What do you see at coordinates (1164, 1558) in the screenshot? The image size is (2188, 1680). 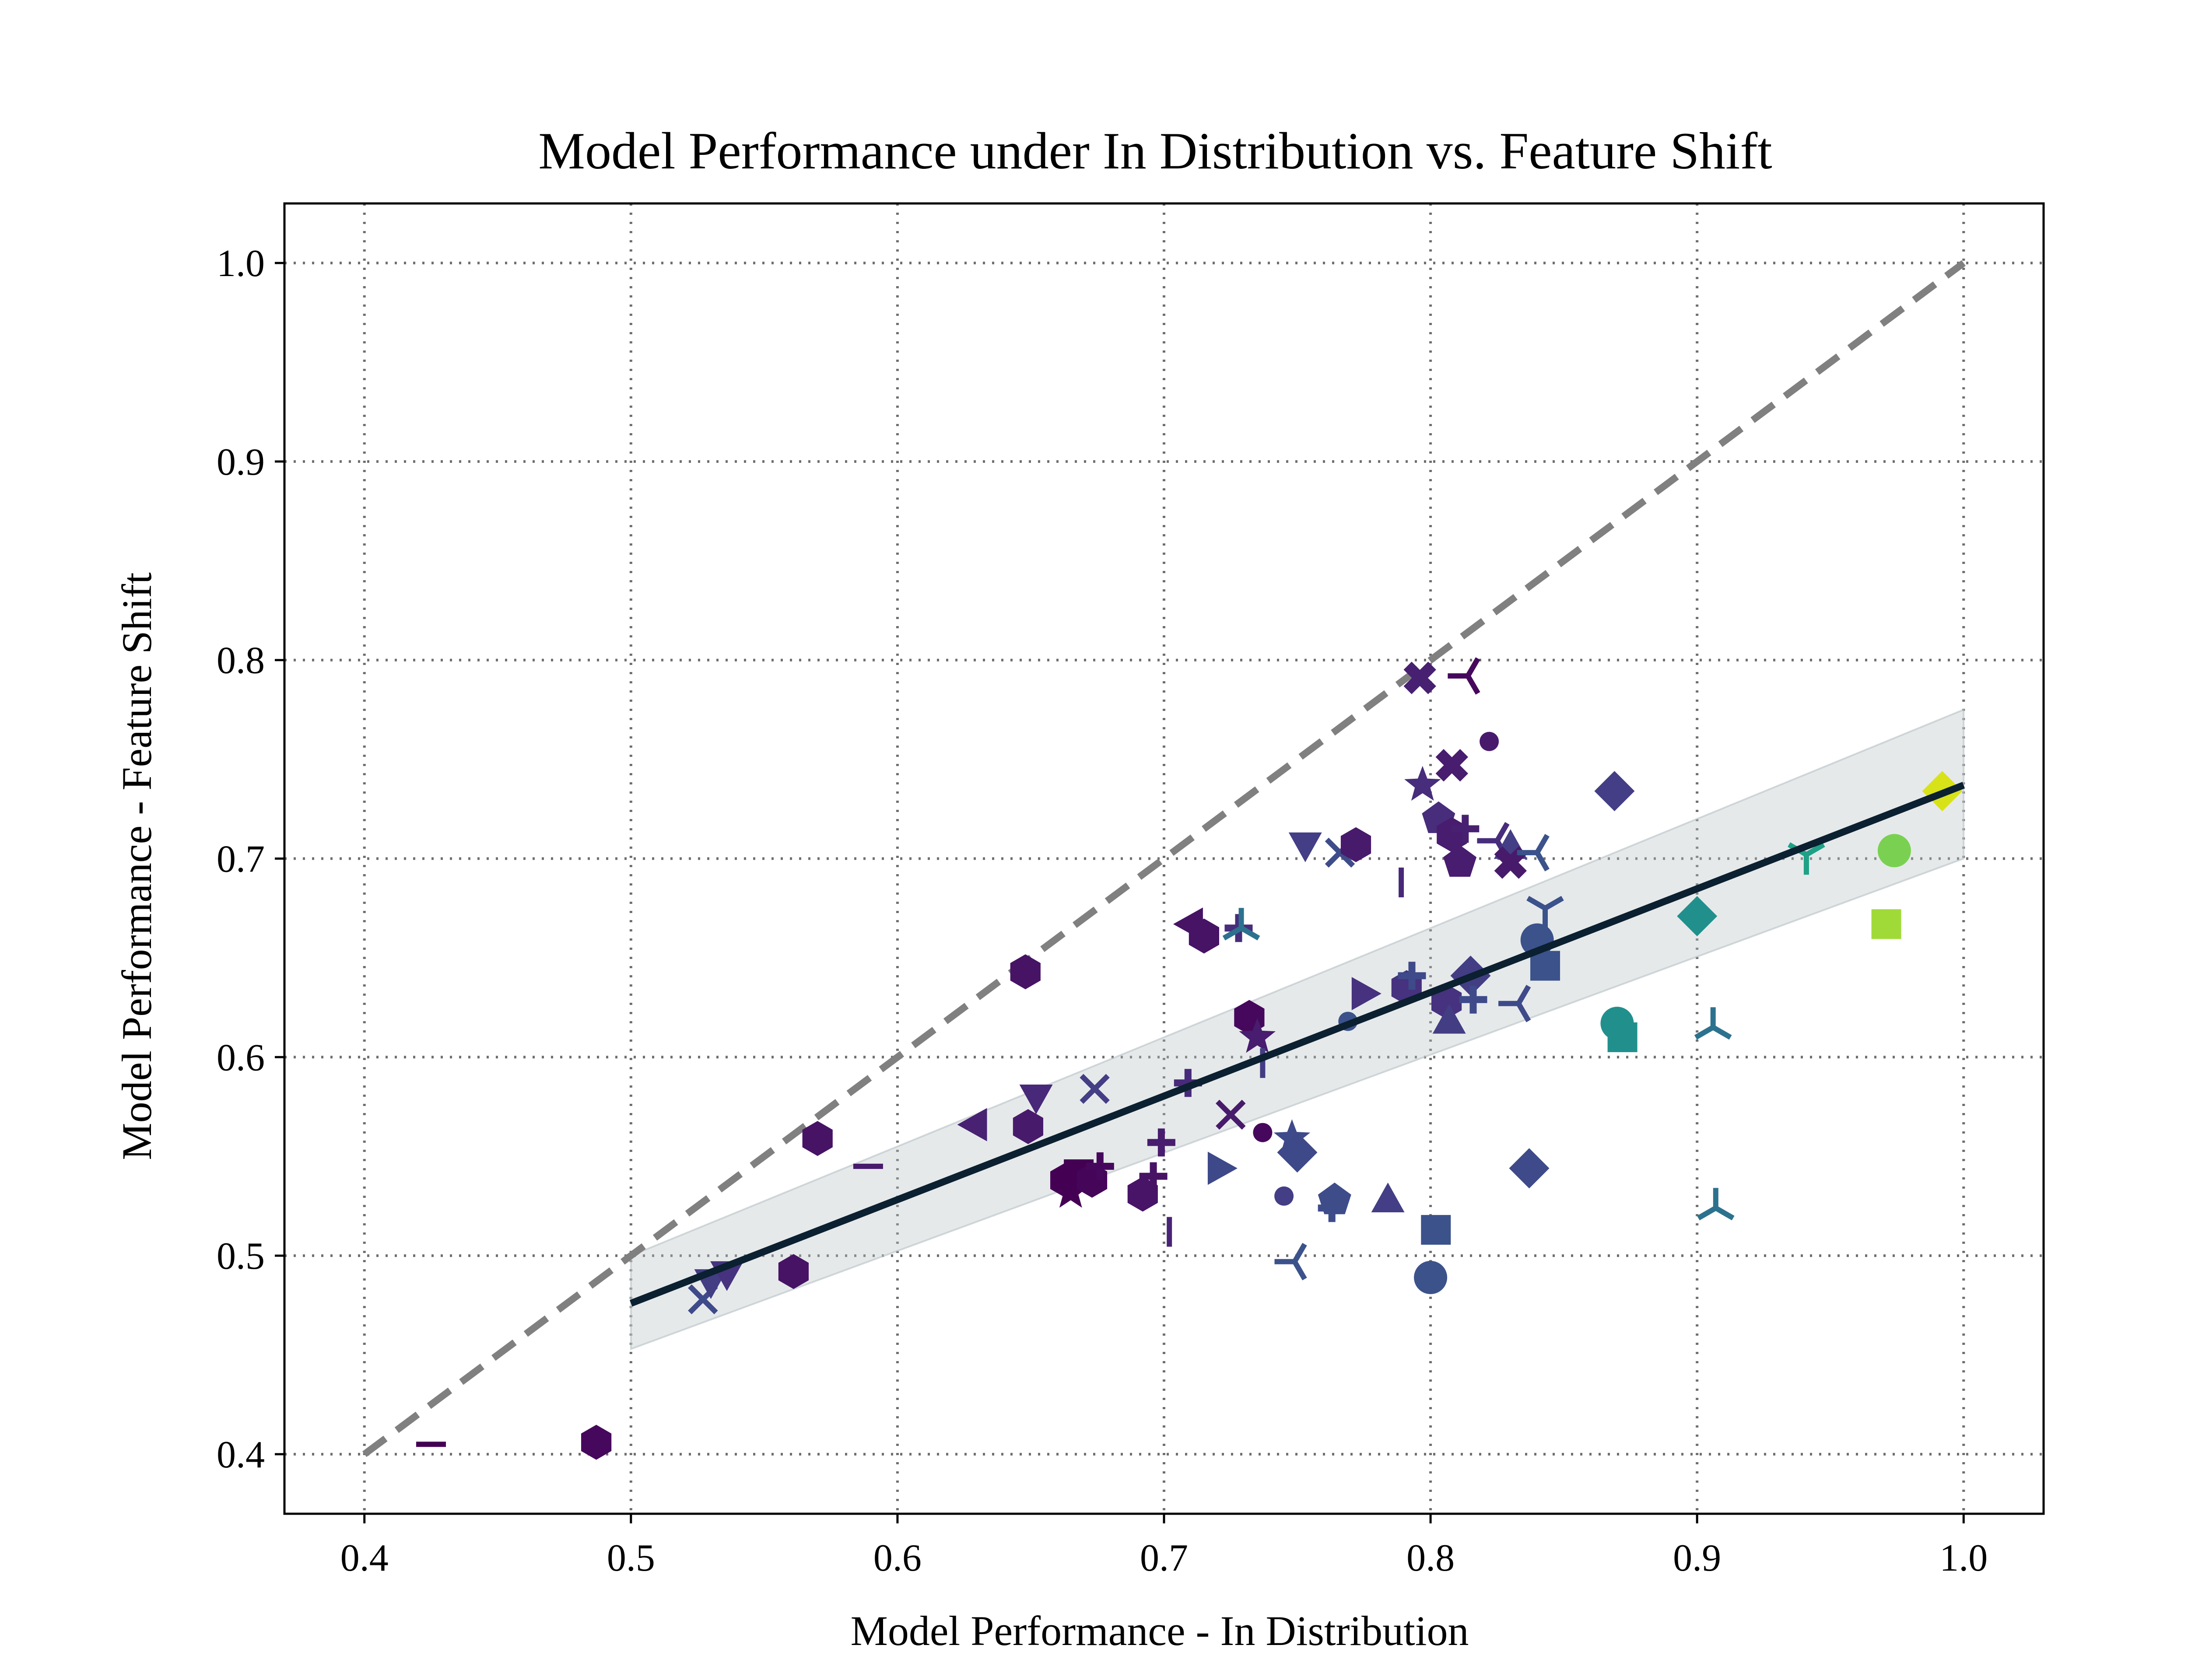 I see `x-tick-label-3: 0.7` at bounding box center [1164, 1558].